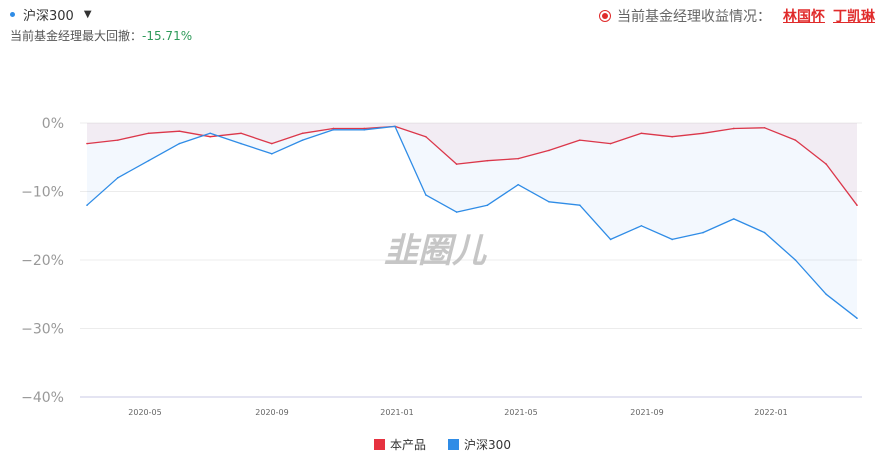  What do you see at coordinates (442, 444) in the screenshot?
I see `chart-legend: 本产品 沪深300` at bounding box center [442, 444].